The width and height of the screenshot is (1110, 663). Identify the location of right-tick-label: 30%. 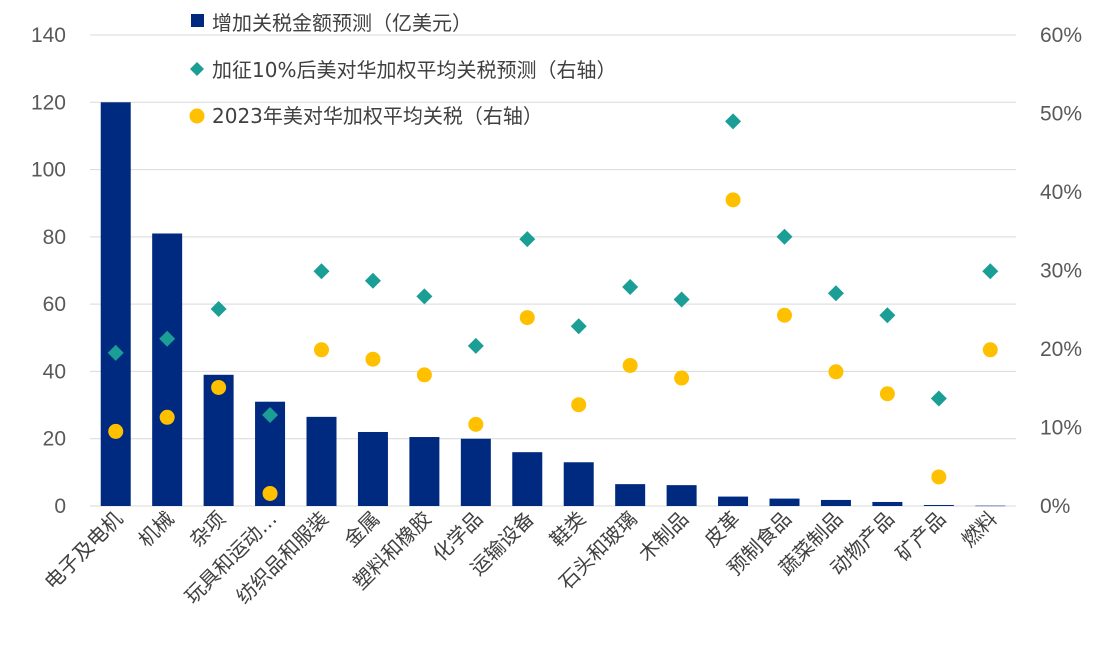
(1061, 271).